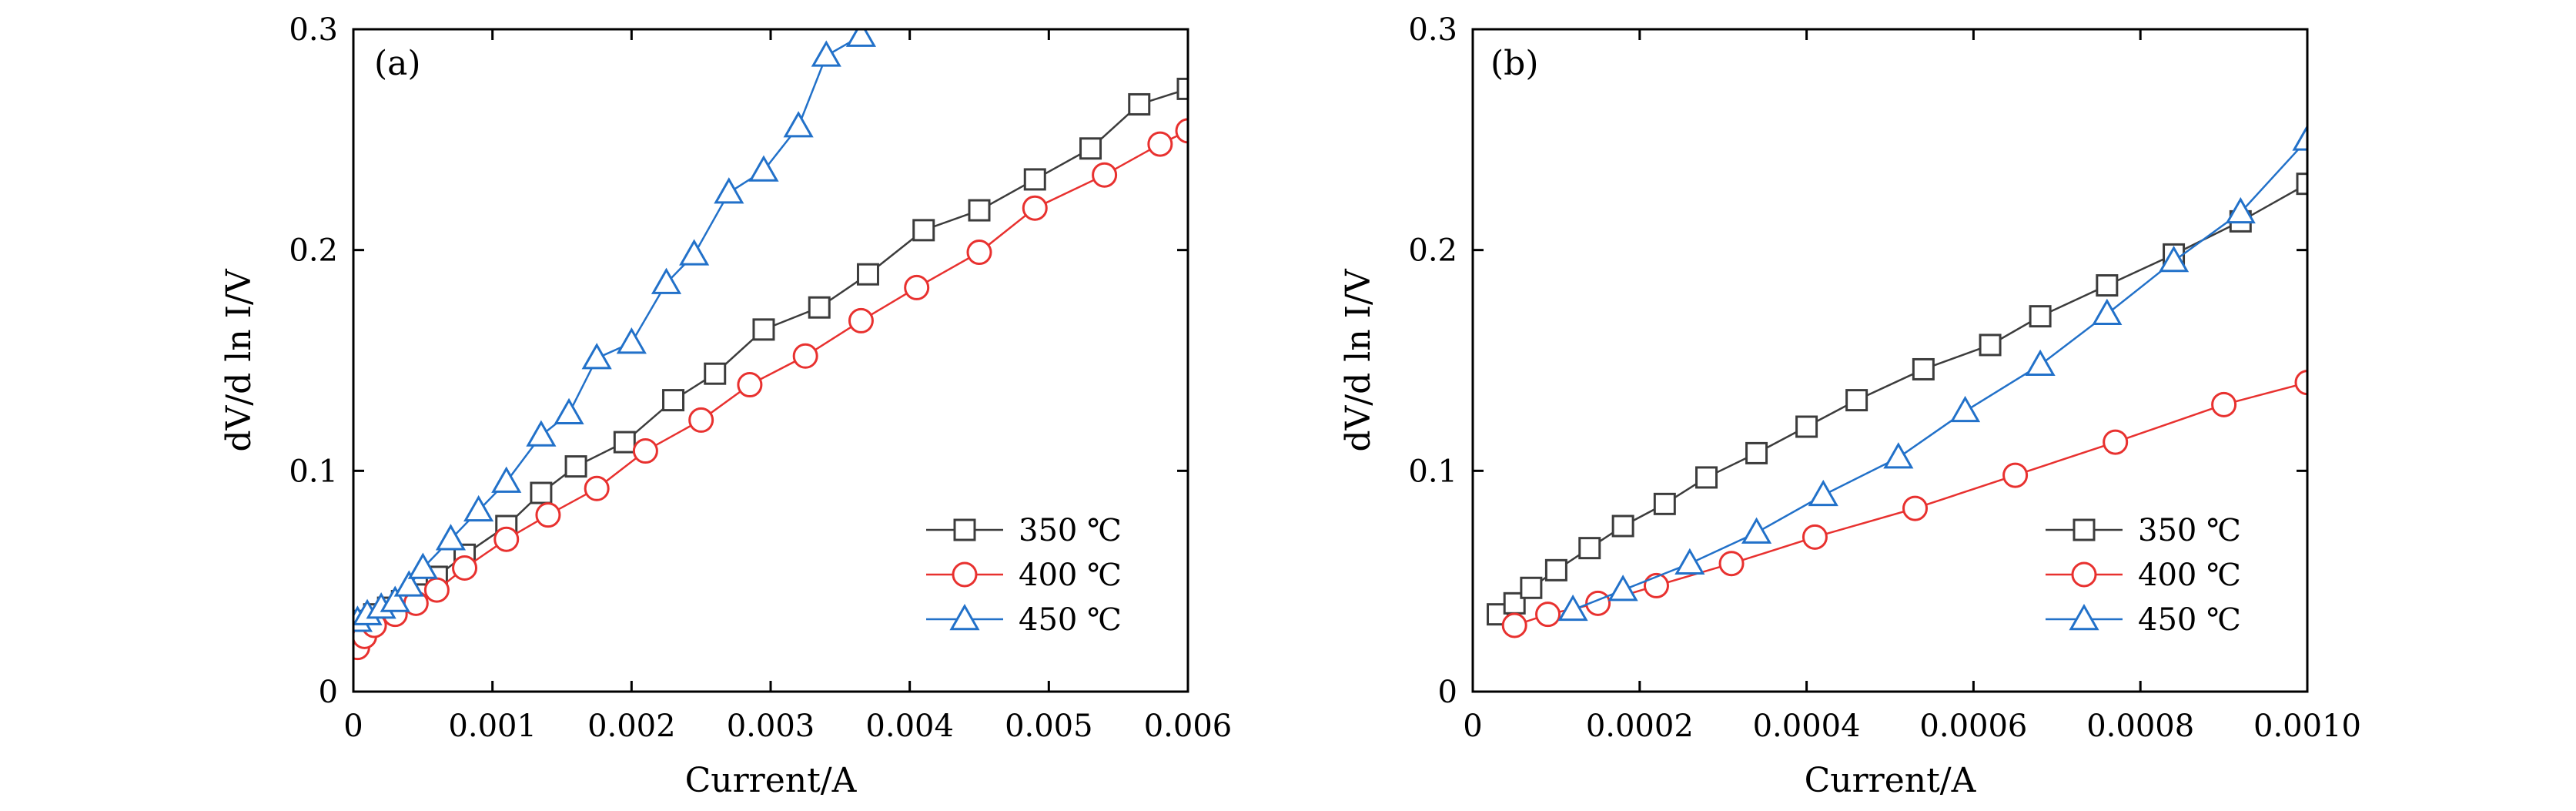 The width and height of the screenshot is (2576, 811). I want to click on x-tick-label: 0, so click(353, 726).